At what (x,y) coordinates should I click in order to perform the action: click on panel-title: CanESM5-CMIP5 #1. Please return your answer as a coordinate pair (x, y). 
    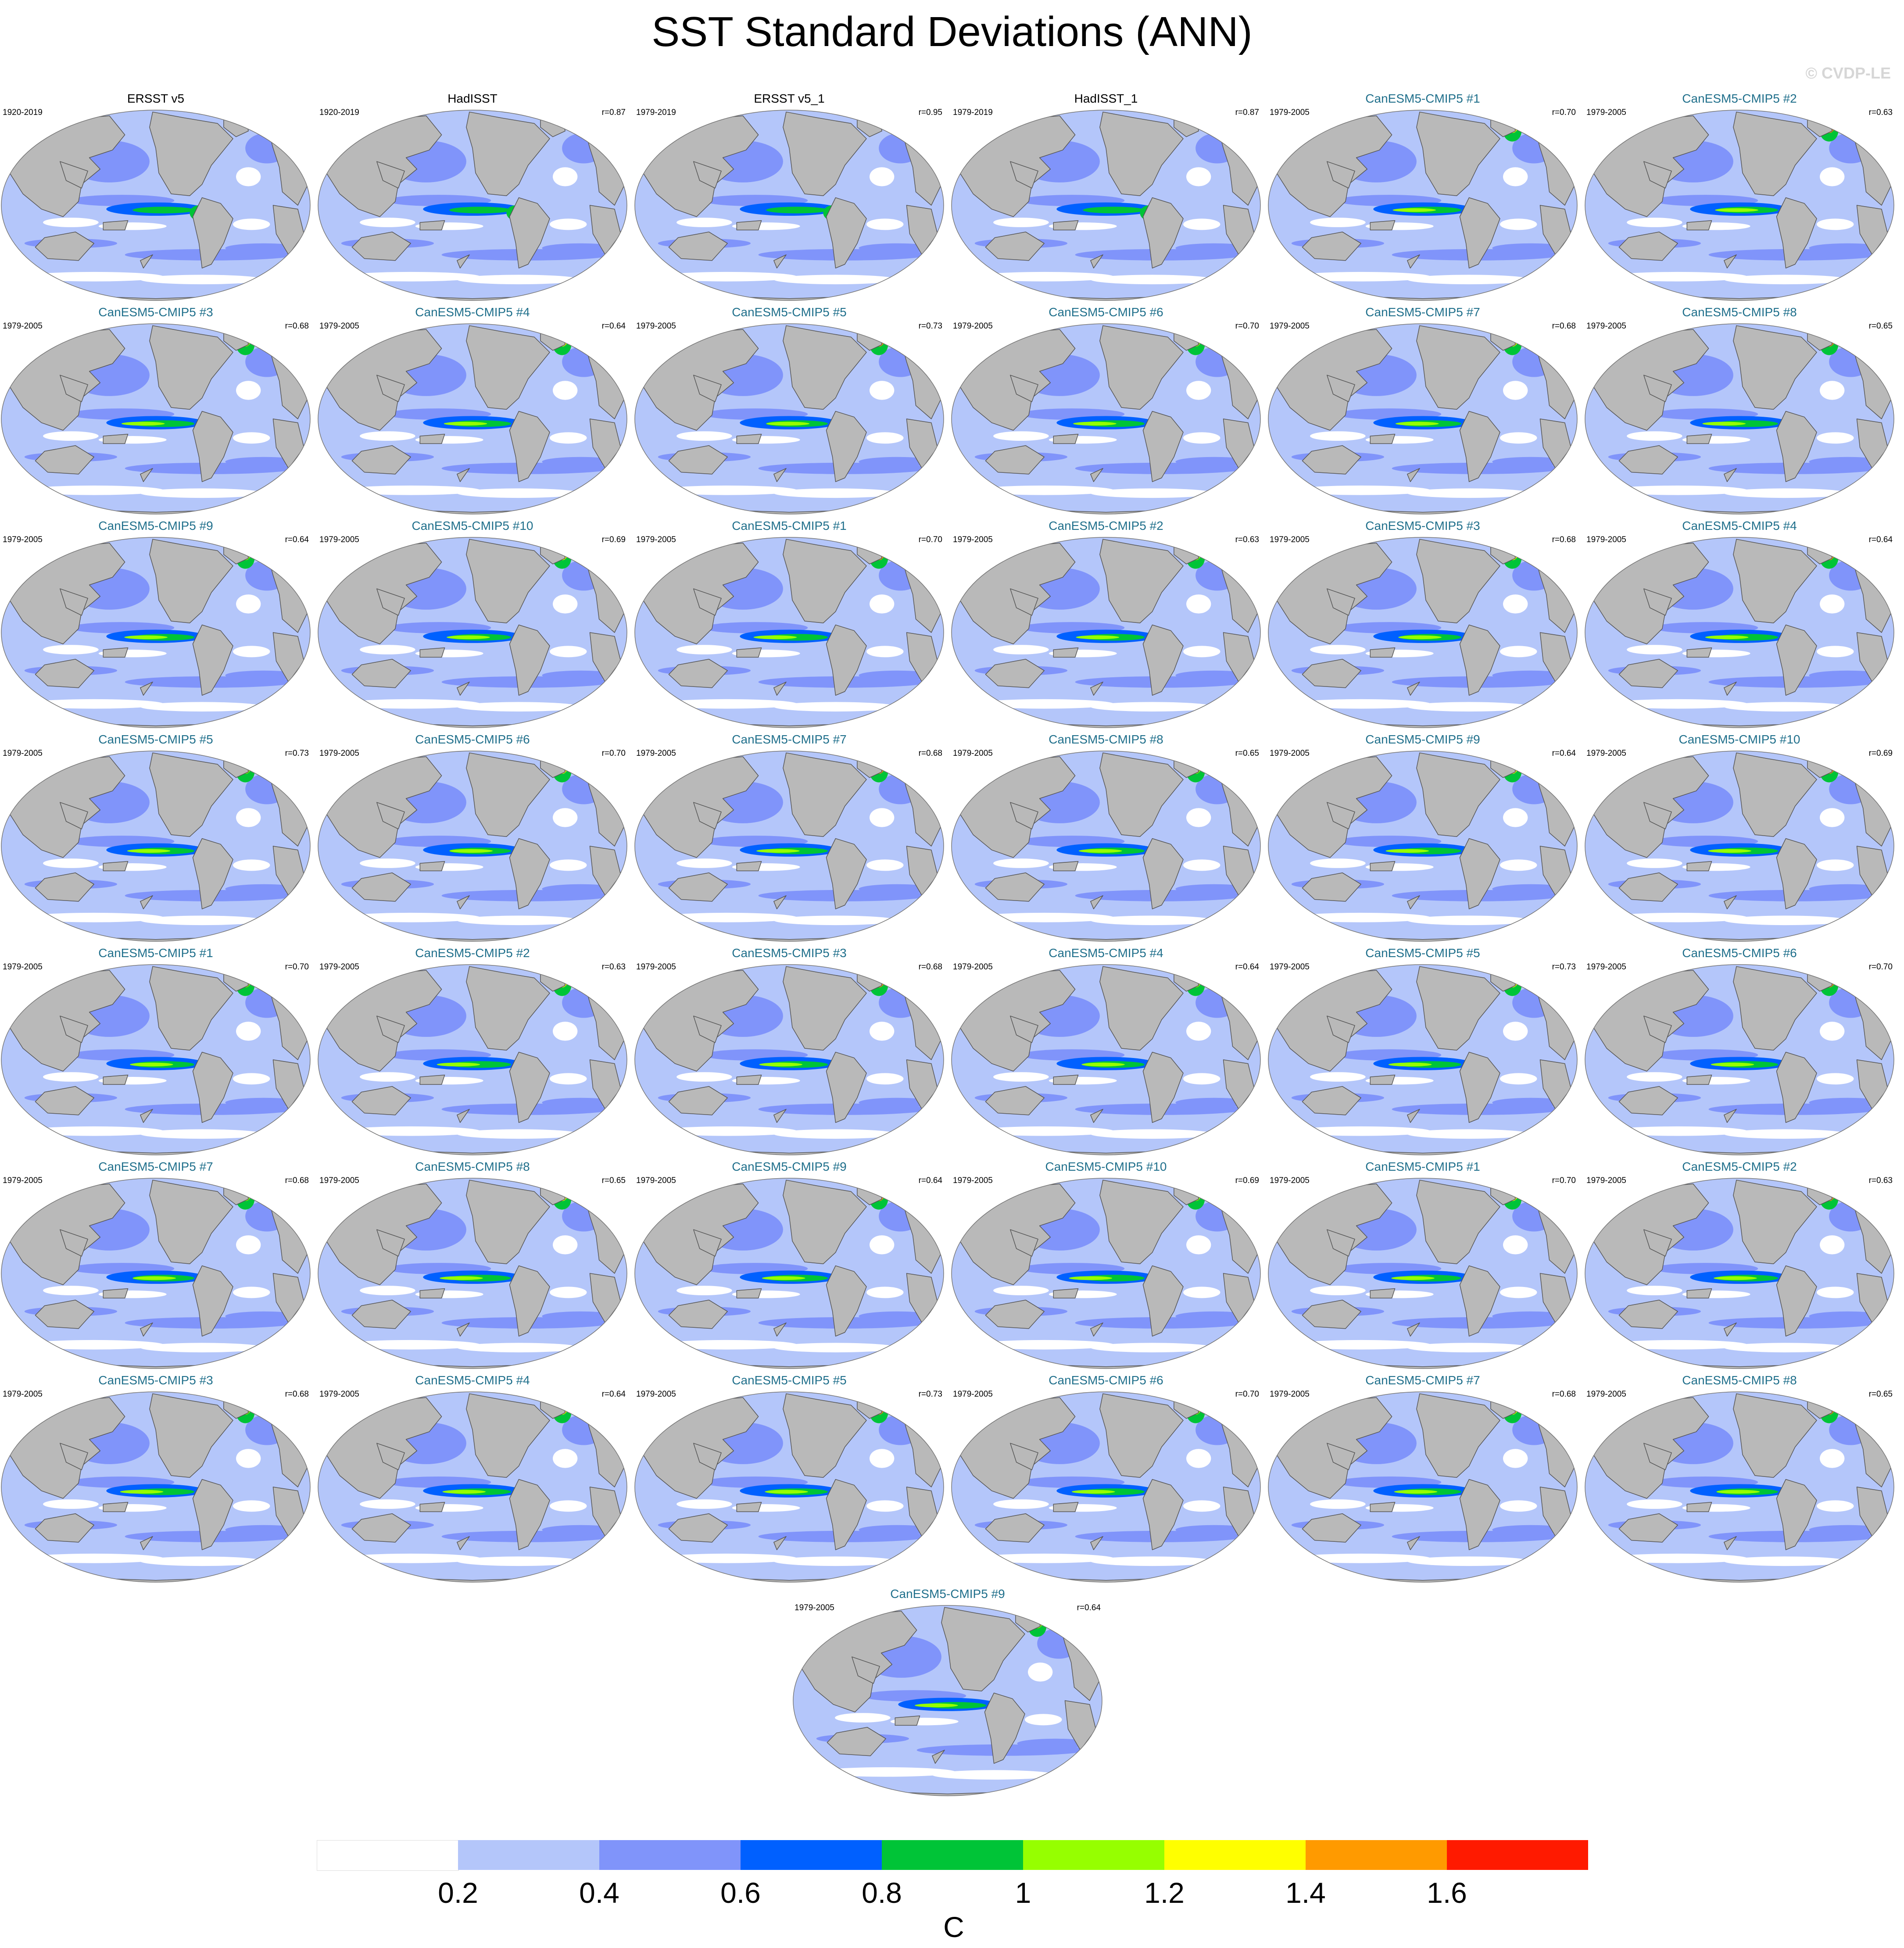
    Looking at the image, I should click on (1422, 99).